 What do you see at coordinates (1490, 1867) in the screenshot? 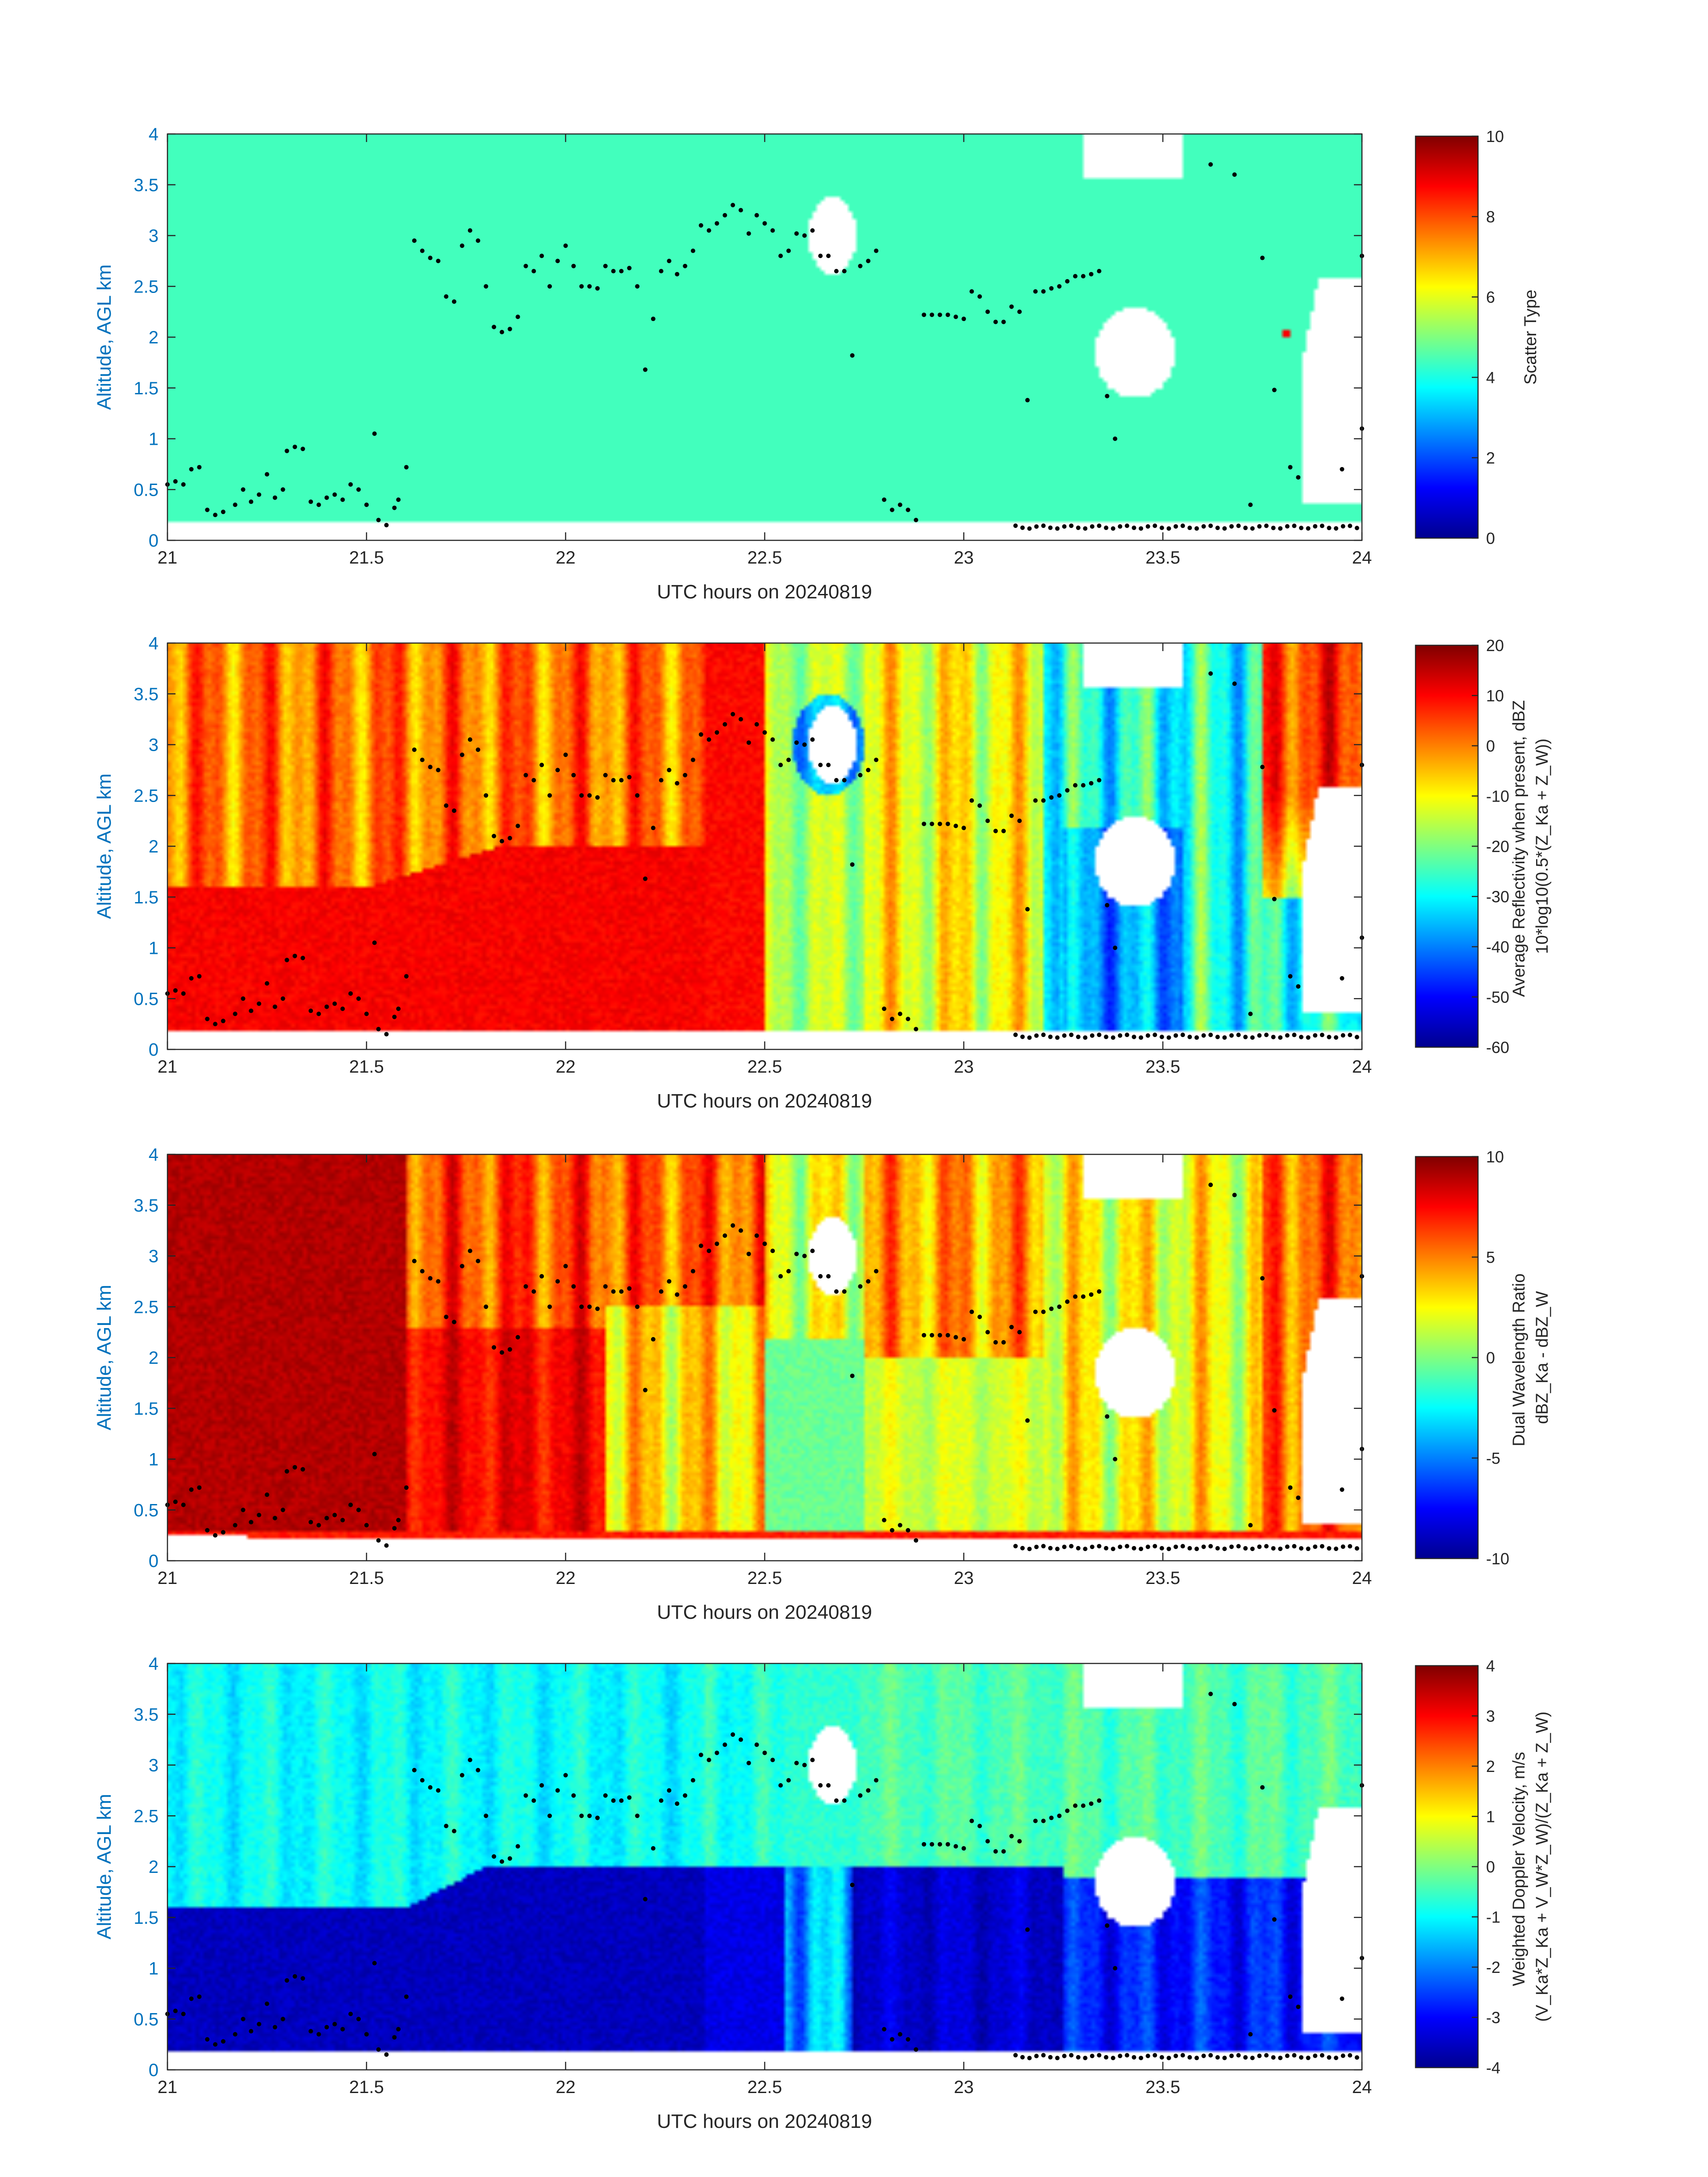
I see `colorbar-tick-label: 0` at bounding box center [1490, 1867].